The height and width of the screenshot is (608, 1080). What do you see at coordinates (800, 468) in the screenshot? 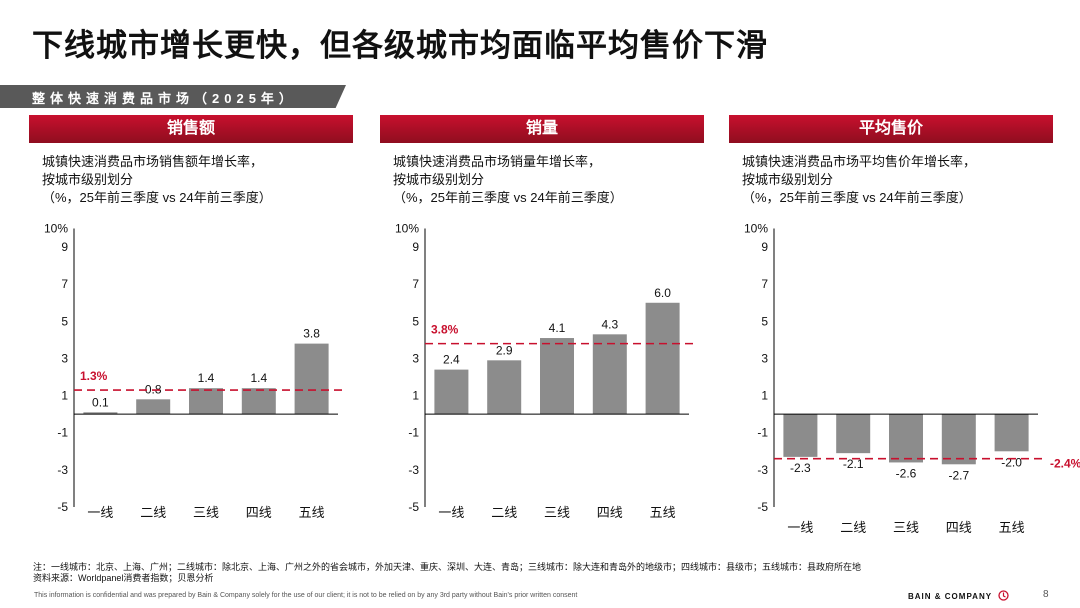
I see `data-label: -2.3` at bounding box center [800, 468].